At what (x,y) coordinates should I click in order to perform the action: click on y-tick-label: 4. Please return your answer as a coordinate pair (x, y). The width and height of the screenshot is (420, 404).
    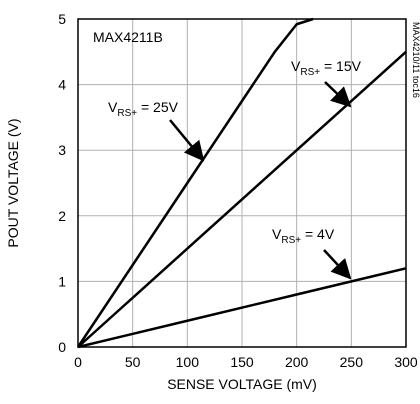
    Looking at the image, I should click on (62, 85).